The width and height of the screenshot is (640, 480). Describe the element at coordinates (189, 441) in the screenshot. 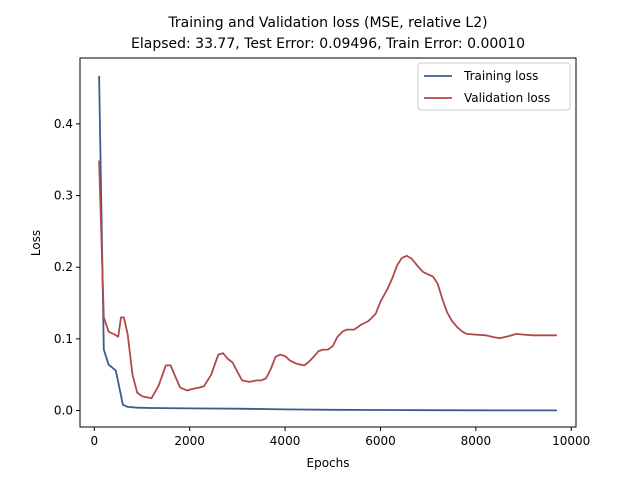

I see `x-tick-label: 2000` at that location.